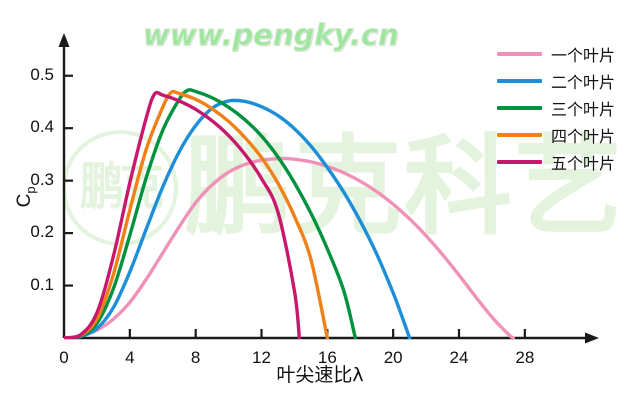 The height and width of the screenshot is (420, 640). What do you see at coordinates (583, 163) in the screenshot?
I see `legend-item-label: 五个叶片` at bounding box center [583, 163].